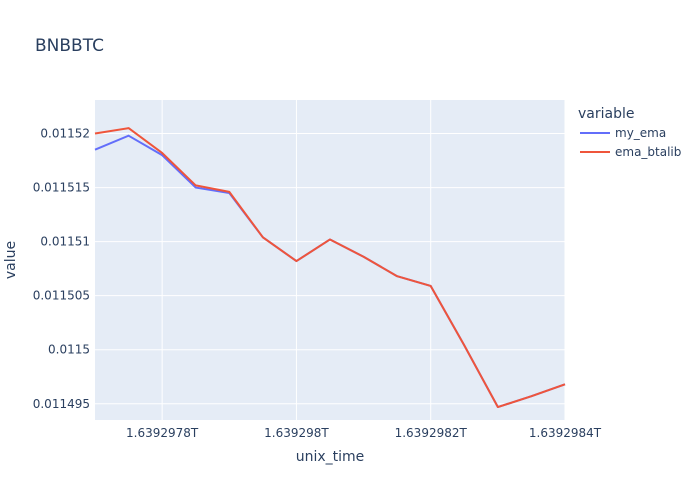 The height and width of the screenshot is (500, 700). Describe the element at coordinates (61, 296) in the screenshot. I see `y-tick-label: 0.011505` at that location.